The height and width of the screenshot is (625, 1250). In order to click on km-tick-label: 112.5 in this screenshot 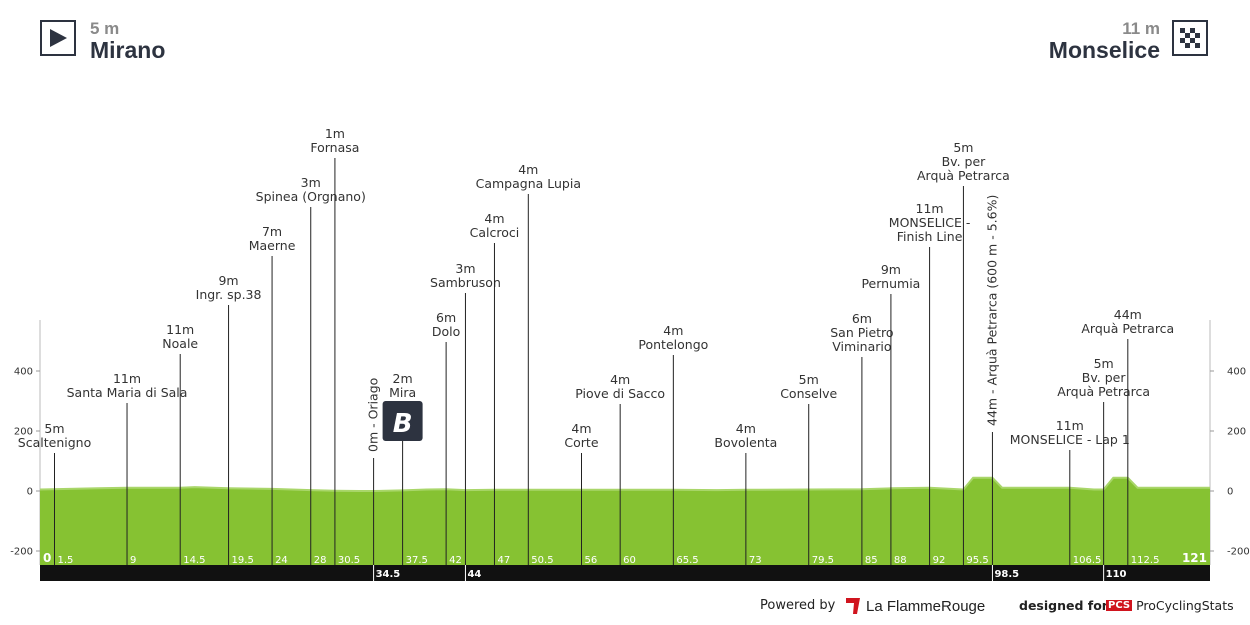, I will do `click(1145, 560)`.